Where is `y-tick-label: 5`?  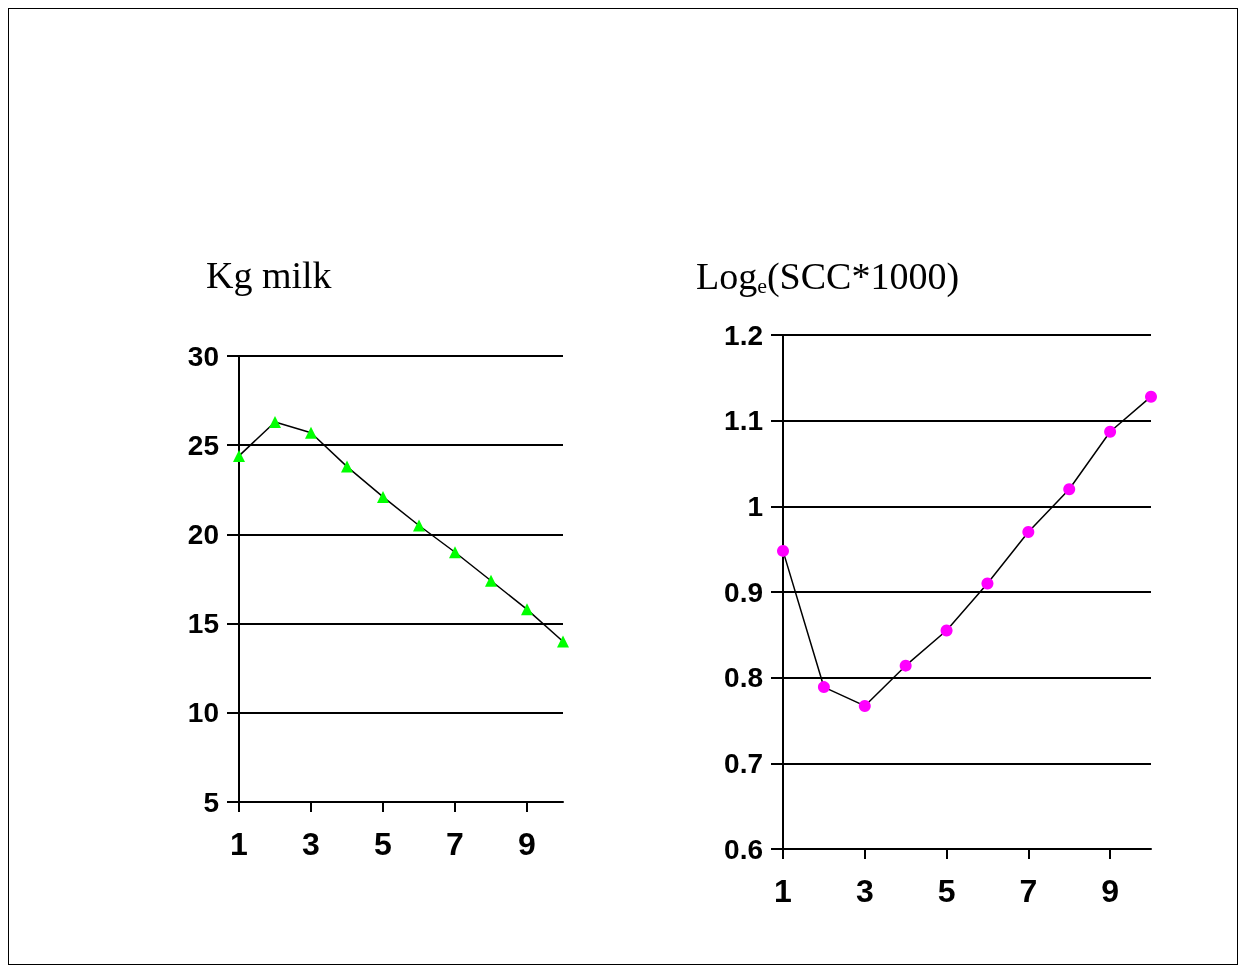
y-tick-label: 5 is located at coordinates (211, 802).